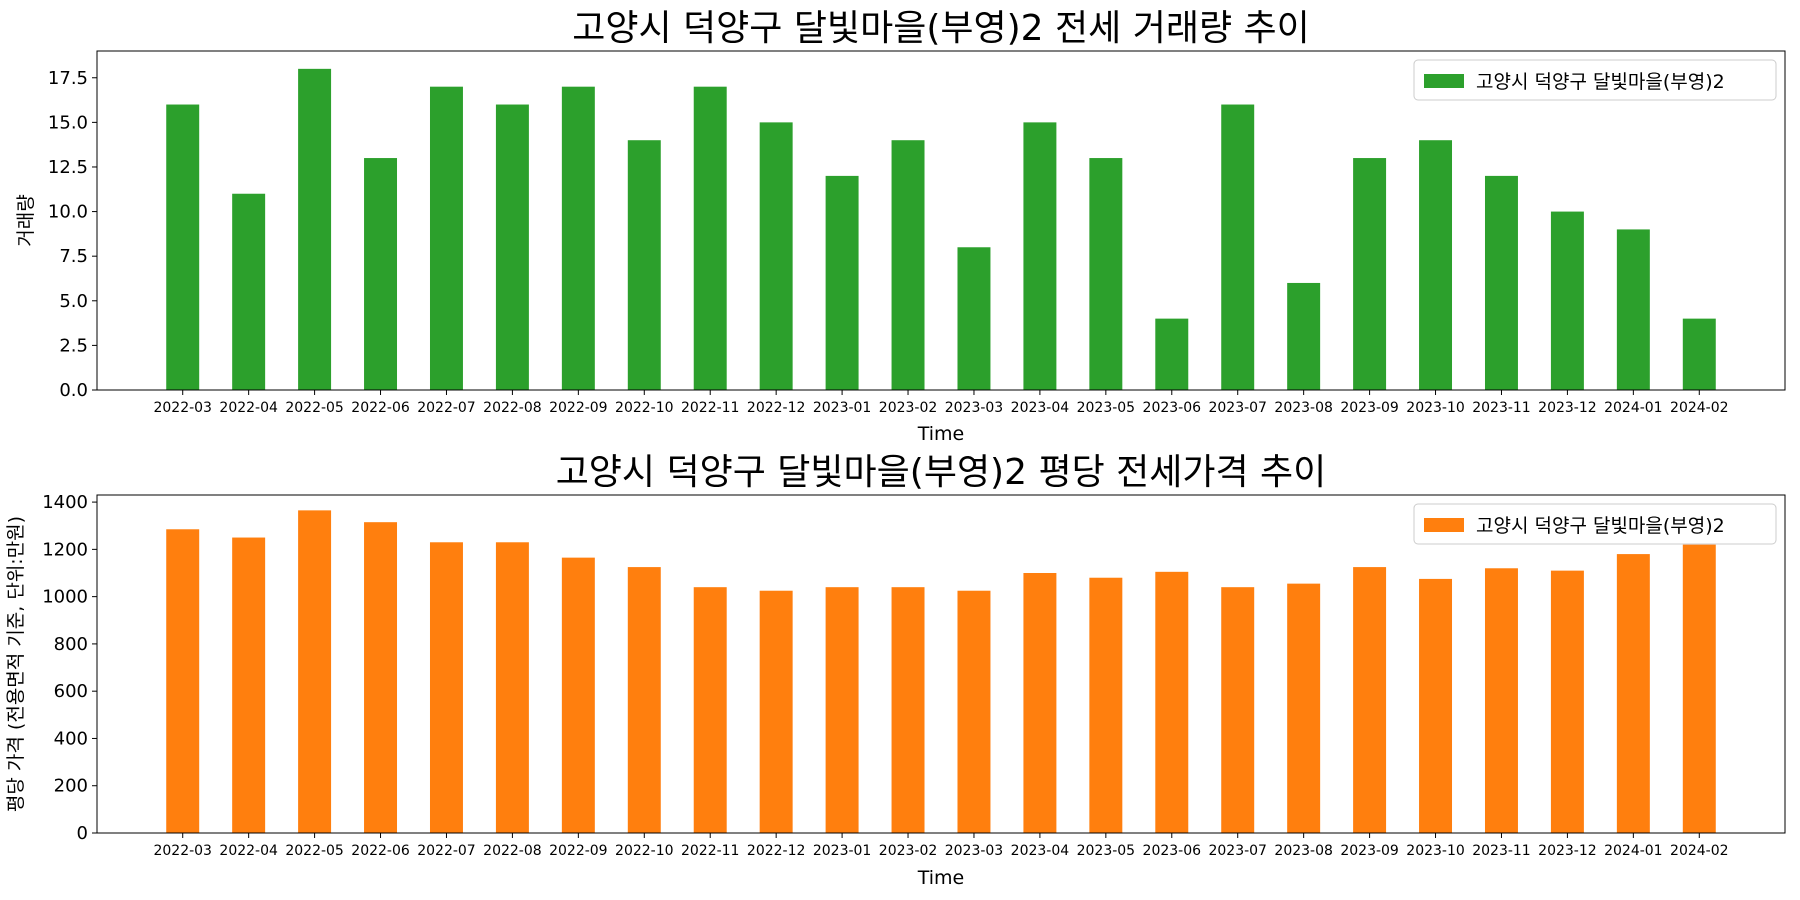 The height and width of the screenshot is (900, 1800). Describe the element at coordinates (578, 408) in the screenshot. I see `x-tick-label: 2022-09` at that location.